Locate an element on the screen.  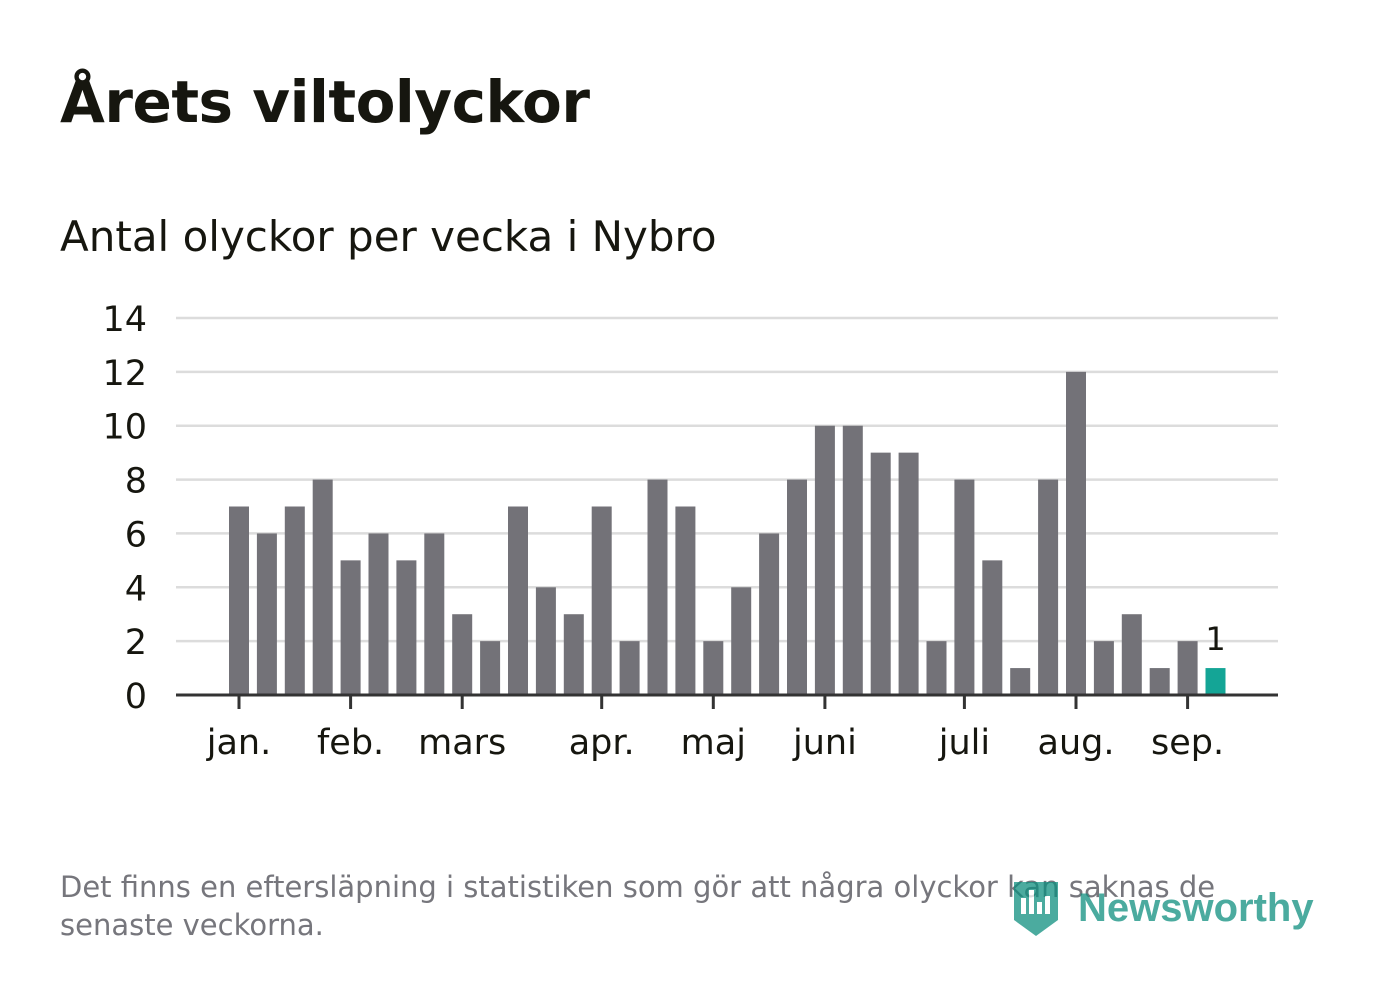
y-tick-label: 14 is located at coordinates (124, 320).